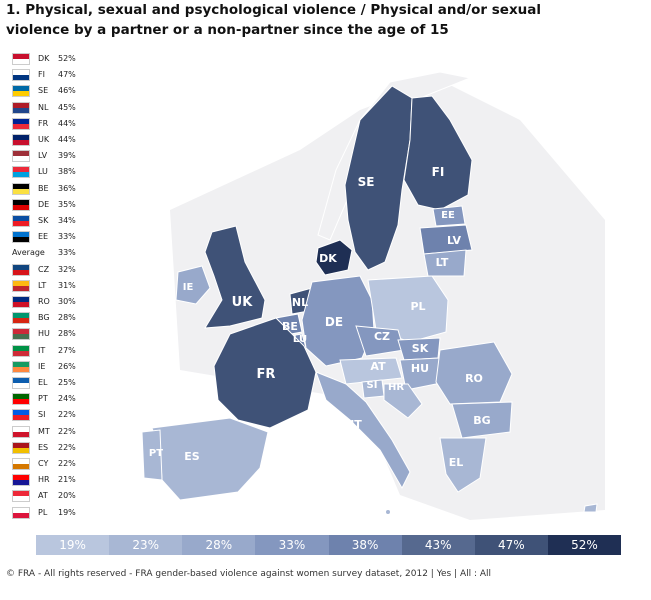  I want to click on legend-percentage: 32%, so click(67, 269).